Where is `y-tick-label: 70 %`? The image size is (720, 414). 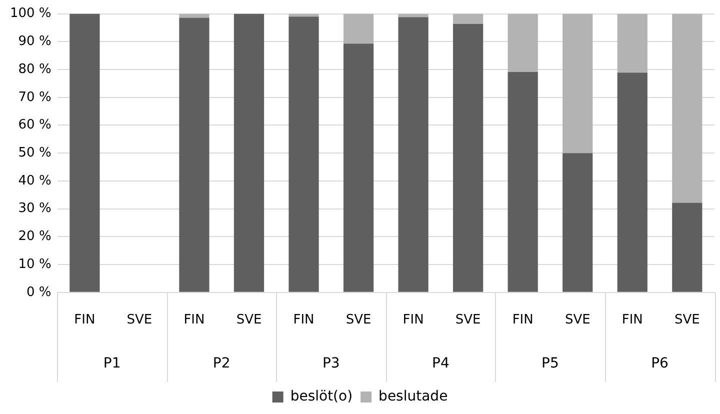
y-tick-label: 70 % is located at coordinates (35, 97).